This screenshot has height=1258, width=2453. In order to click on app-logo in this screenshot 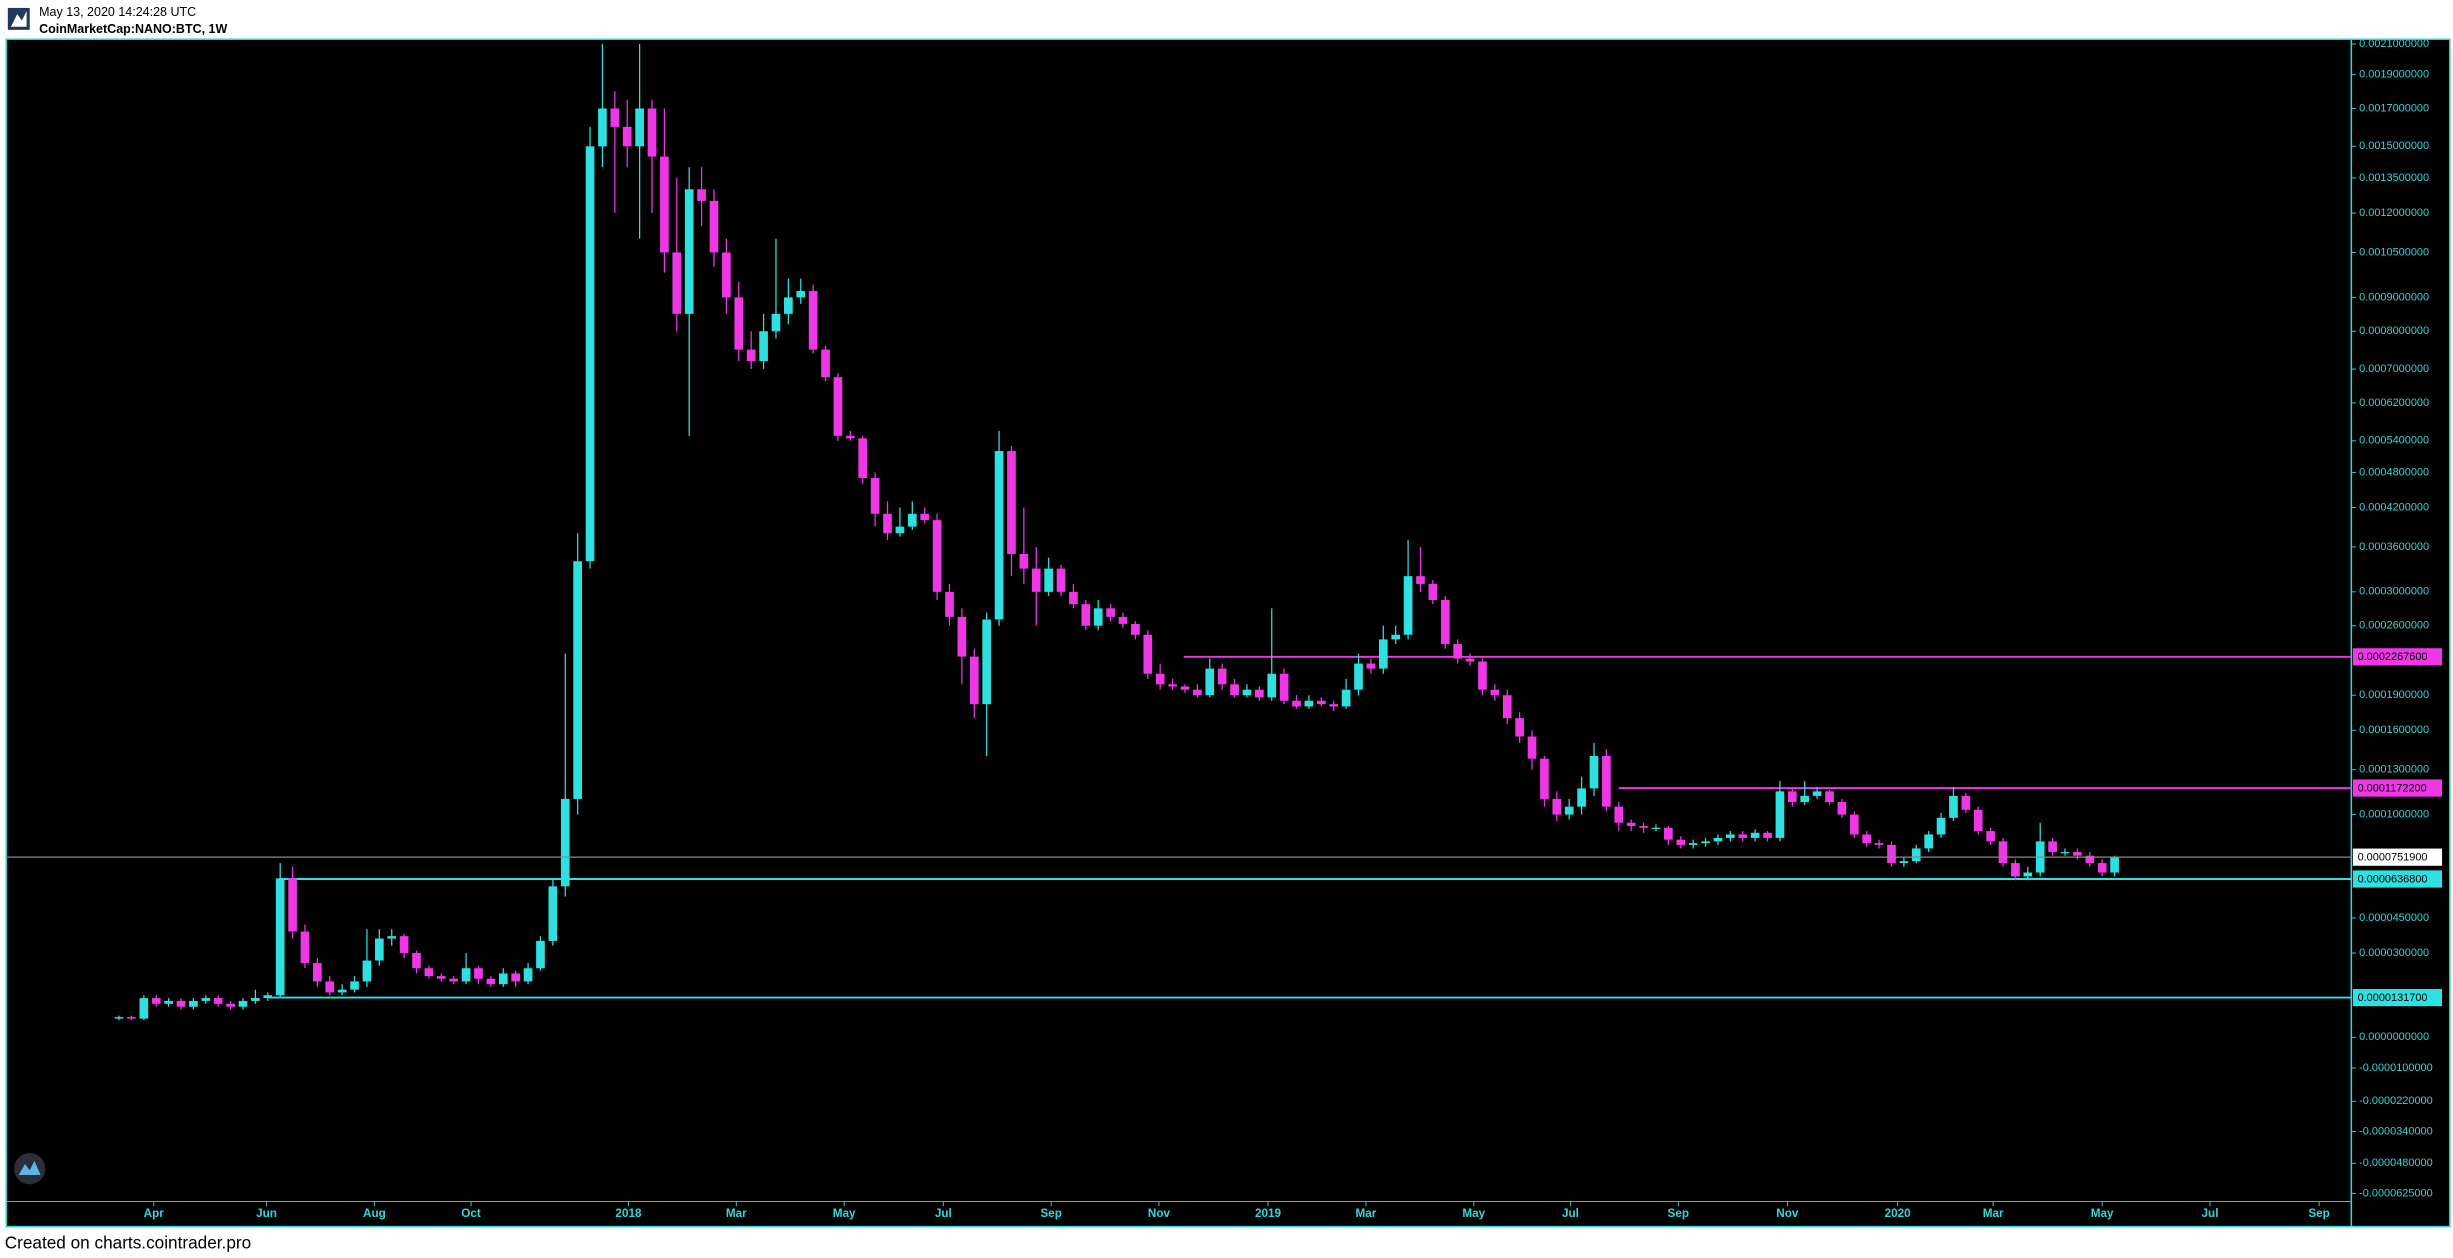, I will do `click(18, 18)`.